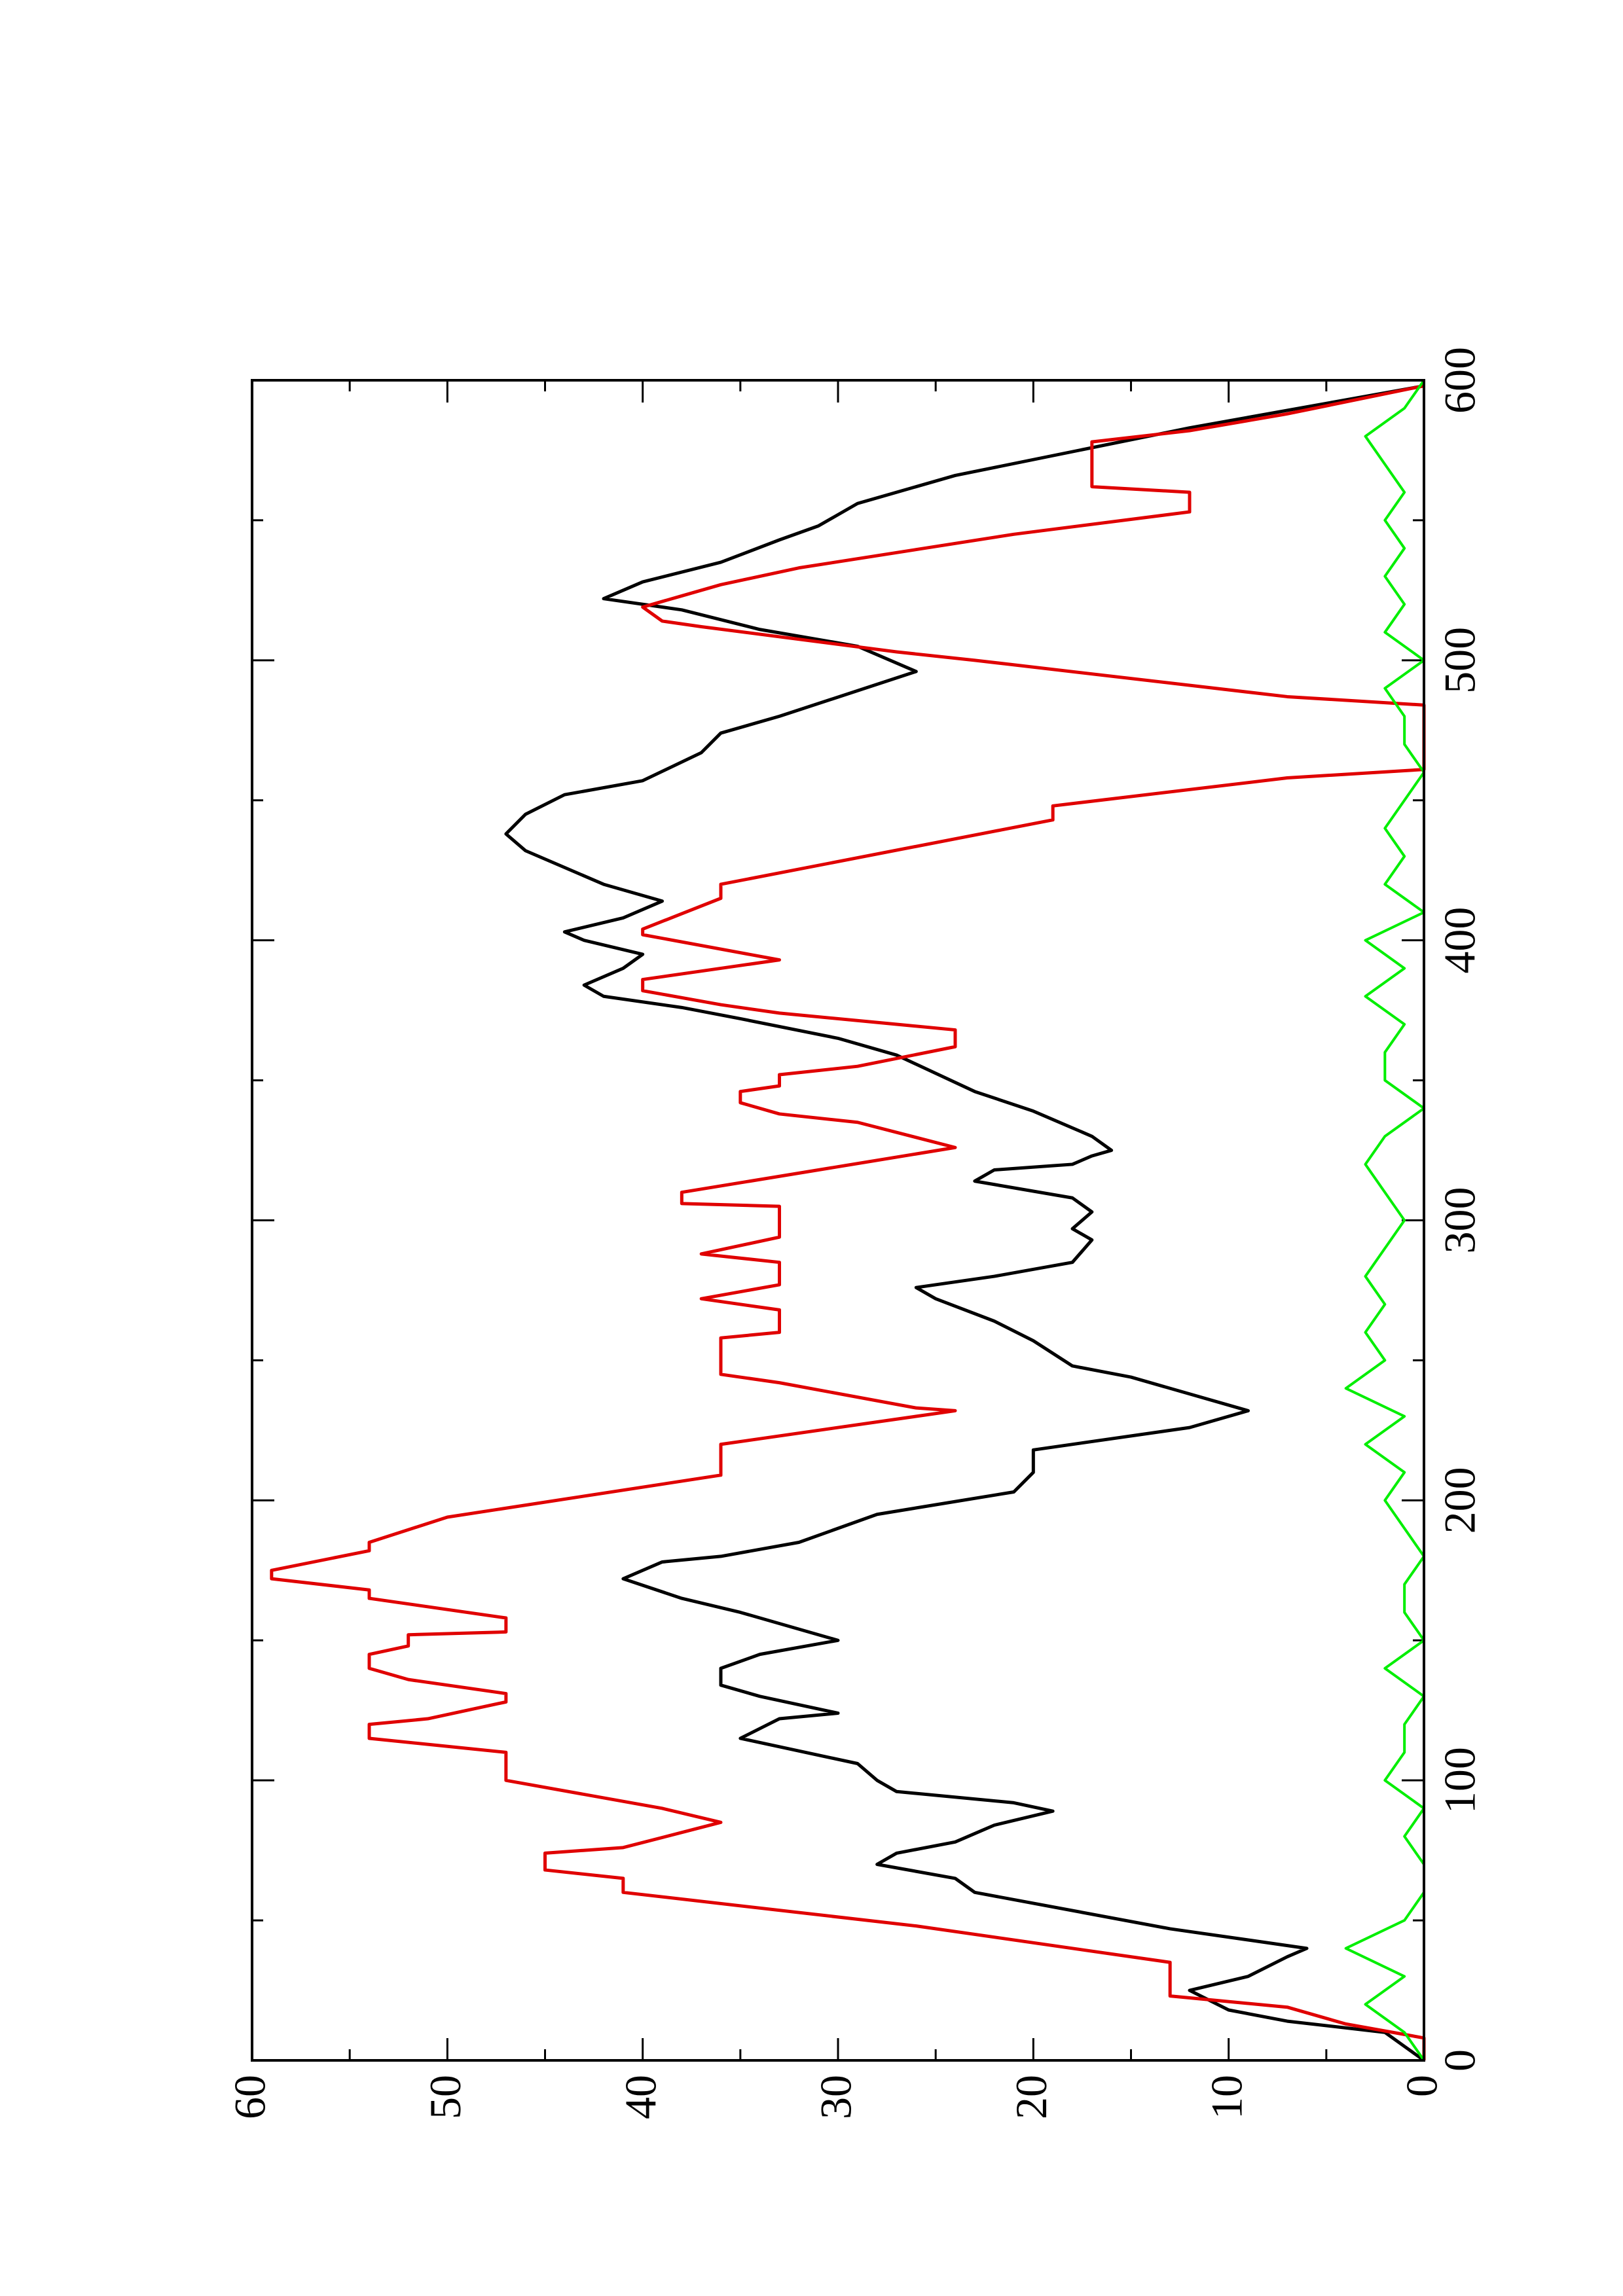 Image resolution: width=1623 pixels, height=2296 pixels. I want to click on x-tick-label: 300, so click(1460, 1220).